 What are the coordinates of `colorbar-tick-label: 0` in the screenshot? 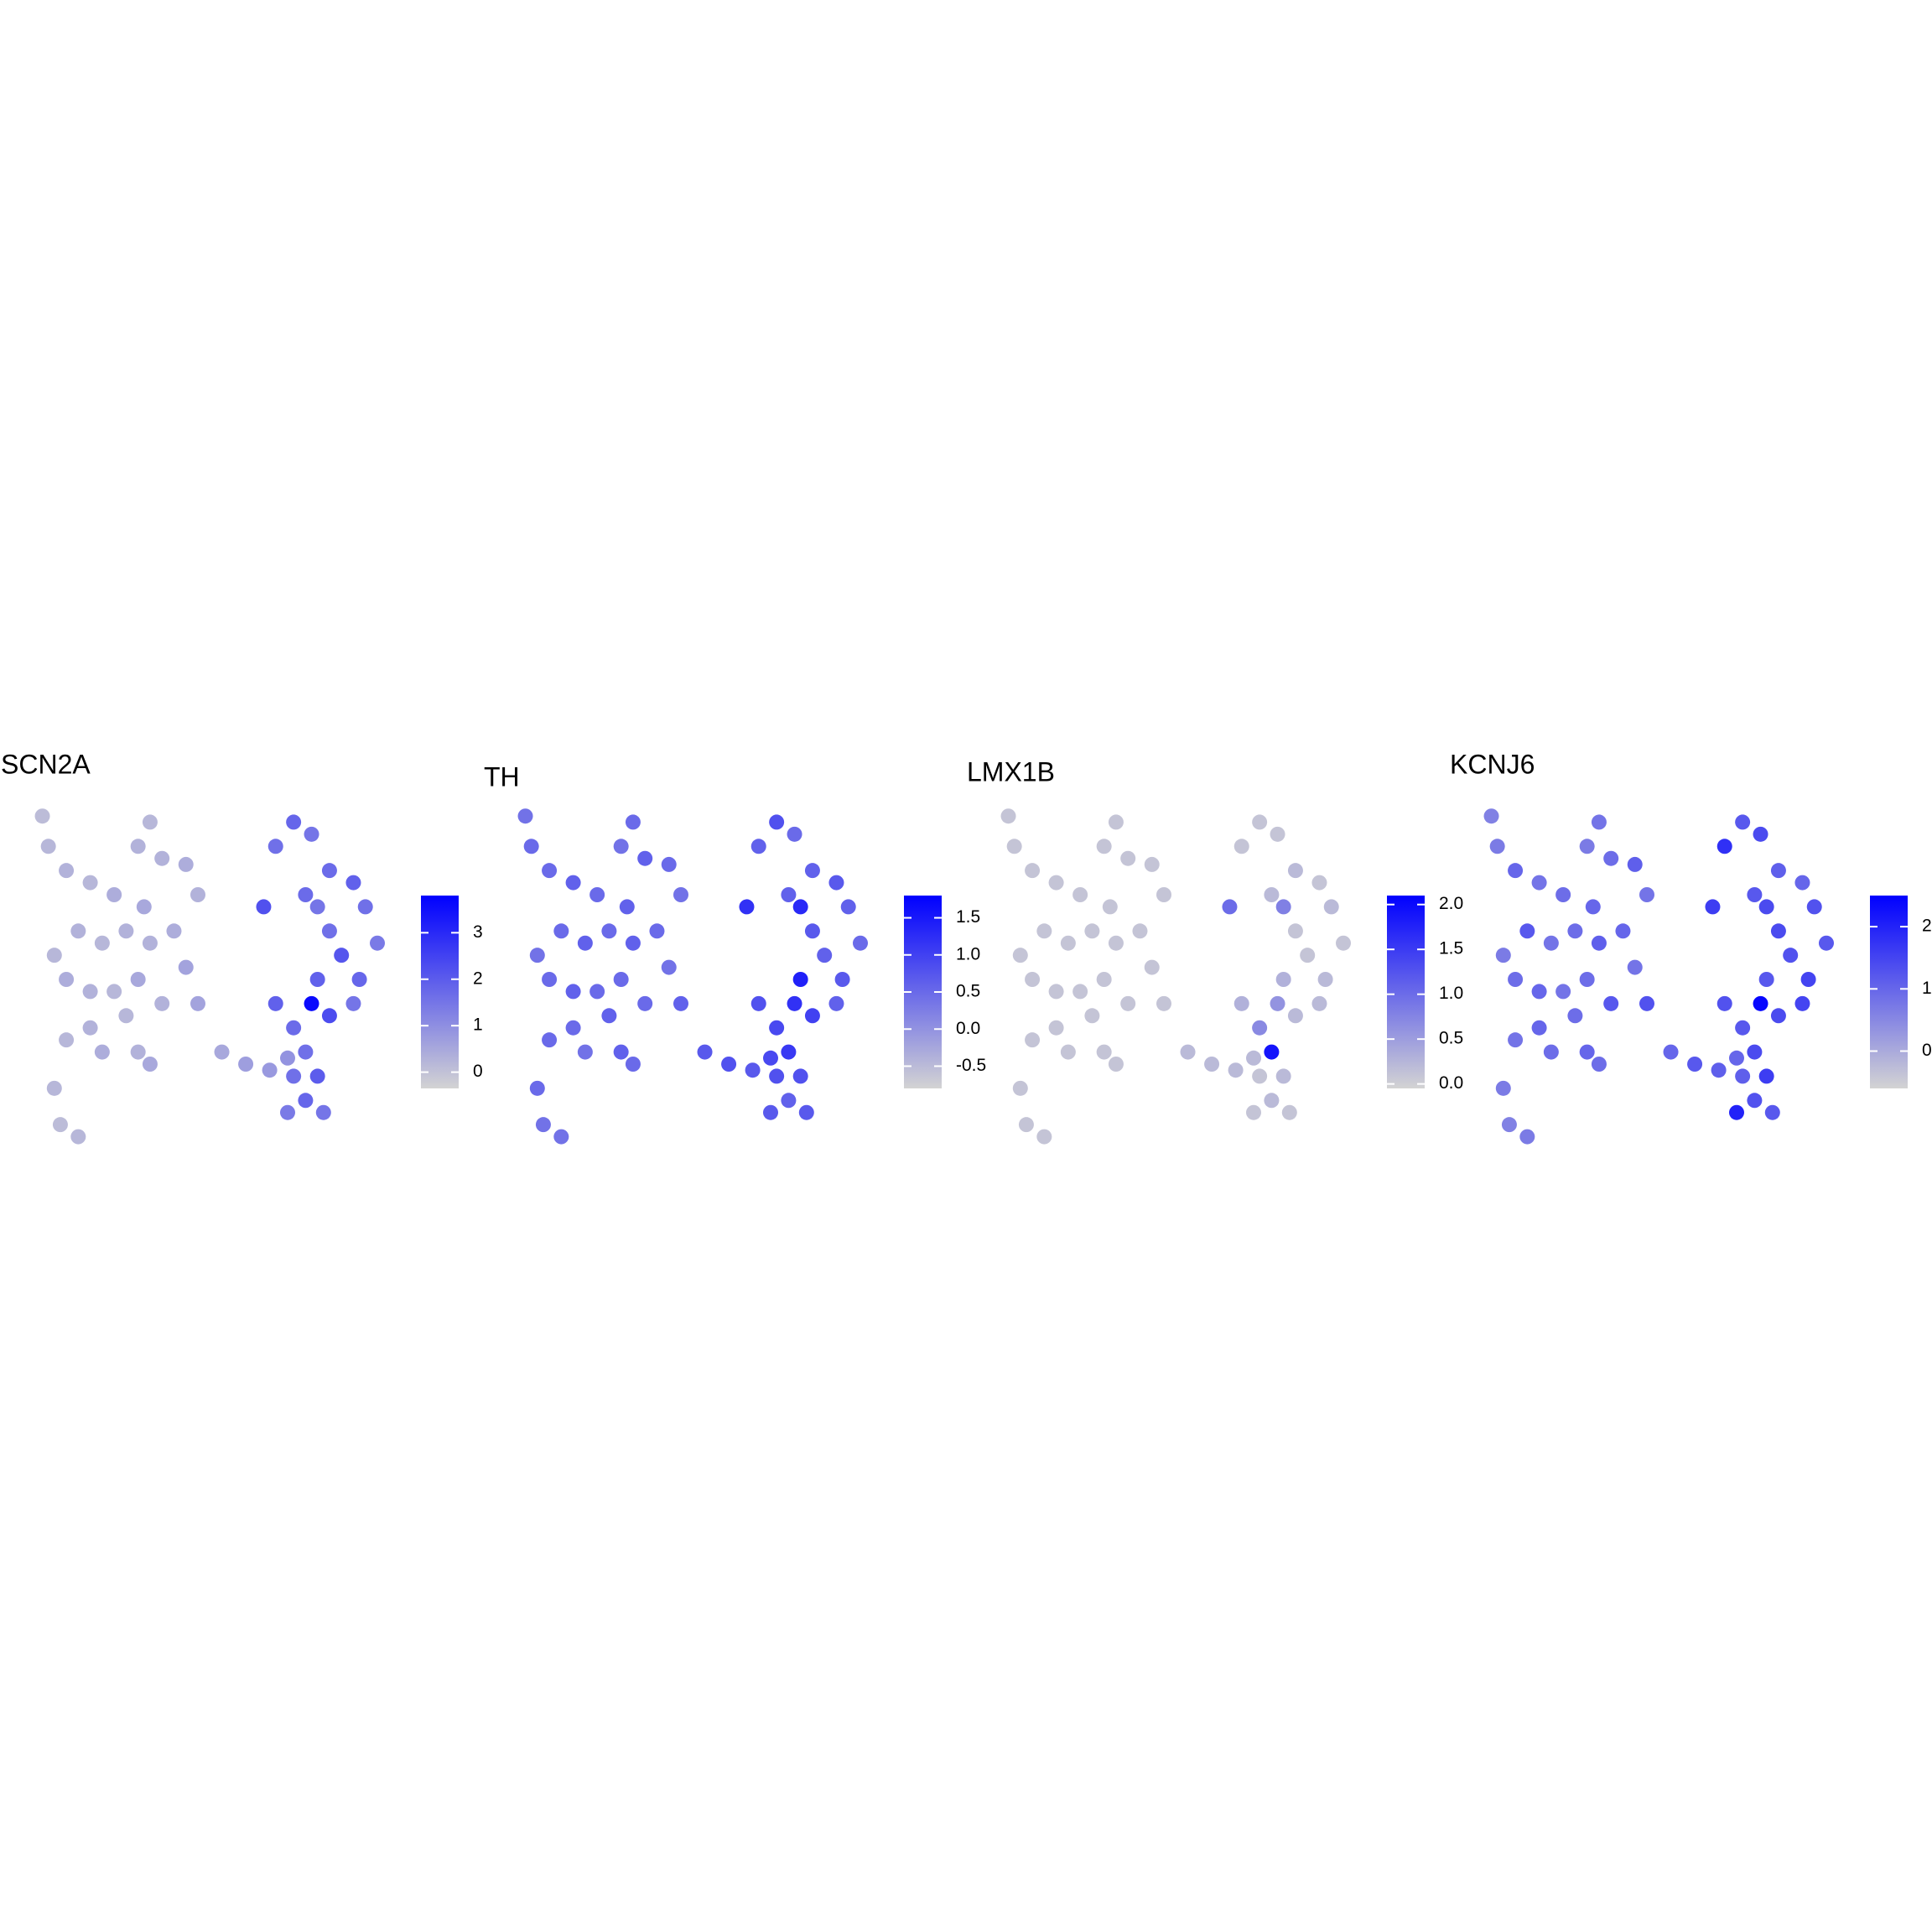 It's located at (478, 1071).